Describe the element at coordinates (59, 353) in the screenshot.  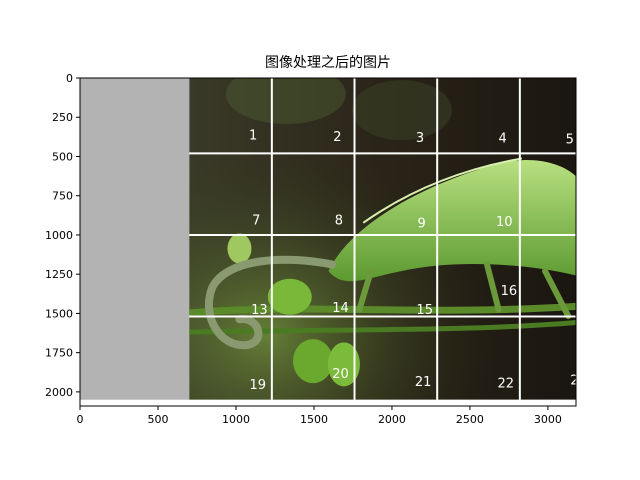
I see `y-tick-label: 1750` at that location.